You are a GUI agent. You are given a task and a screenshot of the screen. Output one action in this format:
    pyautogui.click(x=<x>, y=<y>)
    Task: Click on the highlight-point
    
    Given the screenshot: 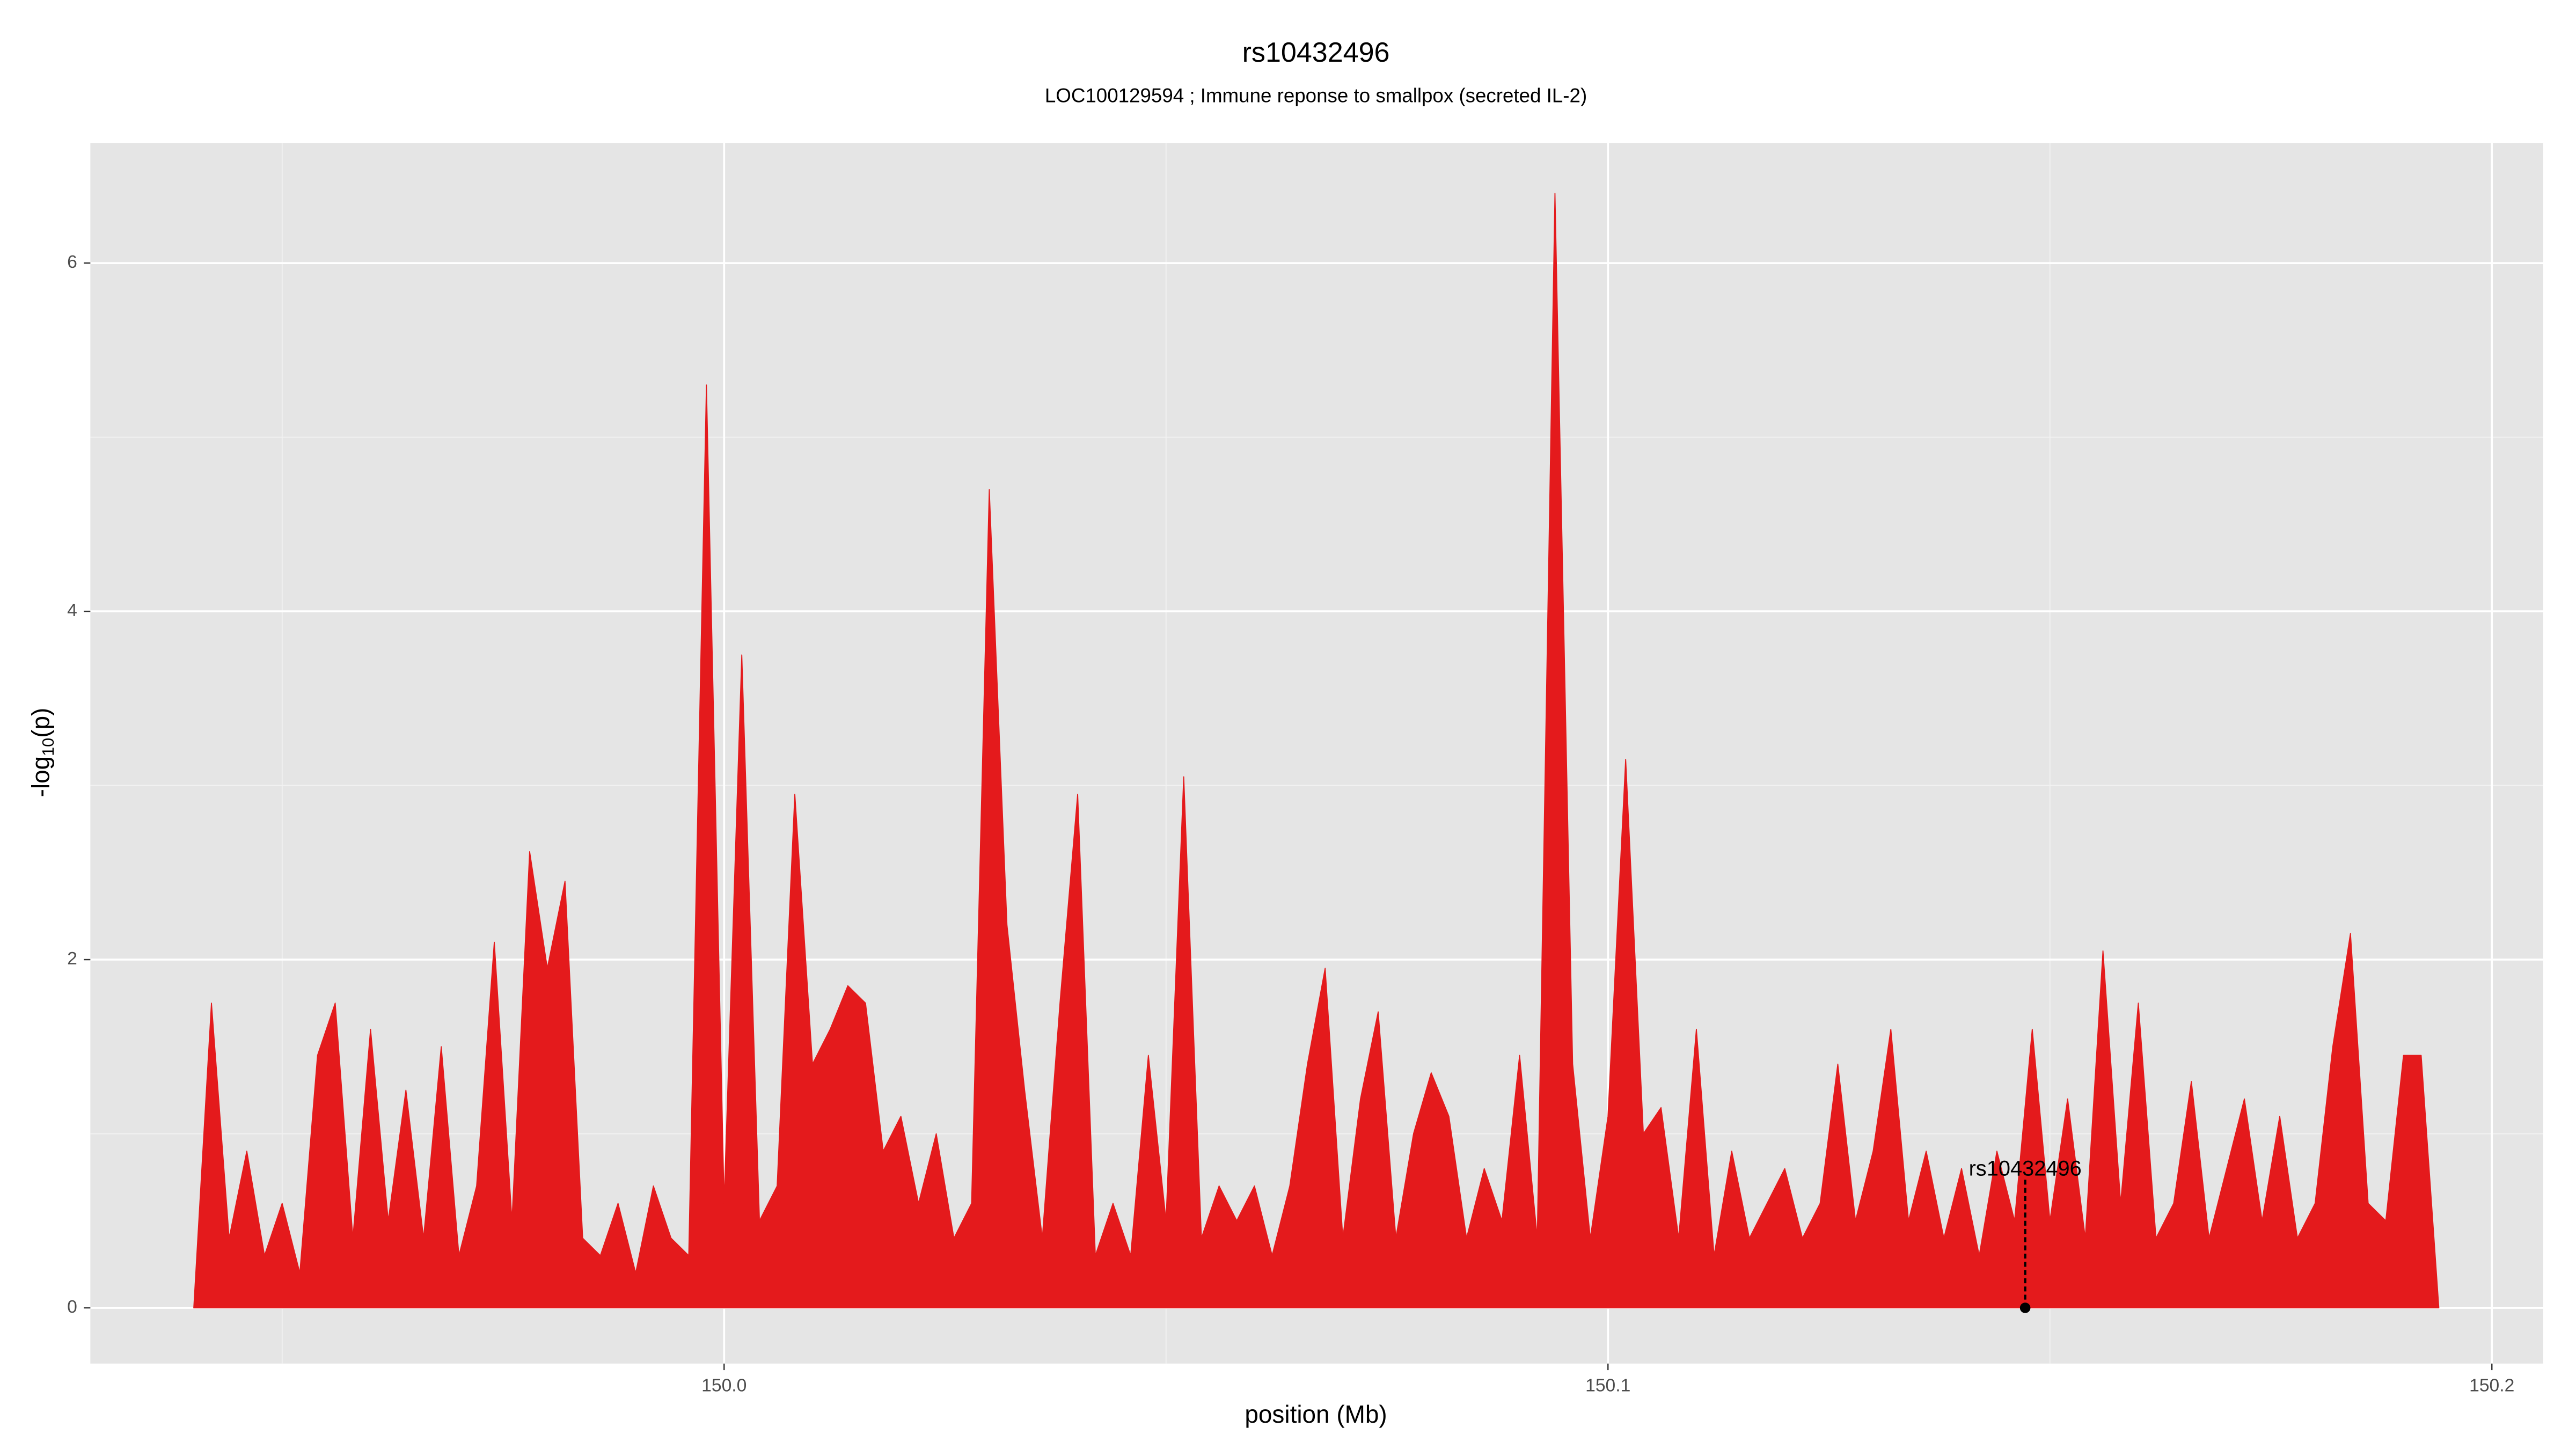 What is the action you would take?
    pyautogui.click(x=2025, y=1307)
    